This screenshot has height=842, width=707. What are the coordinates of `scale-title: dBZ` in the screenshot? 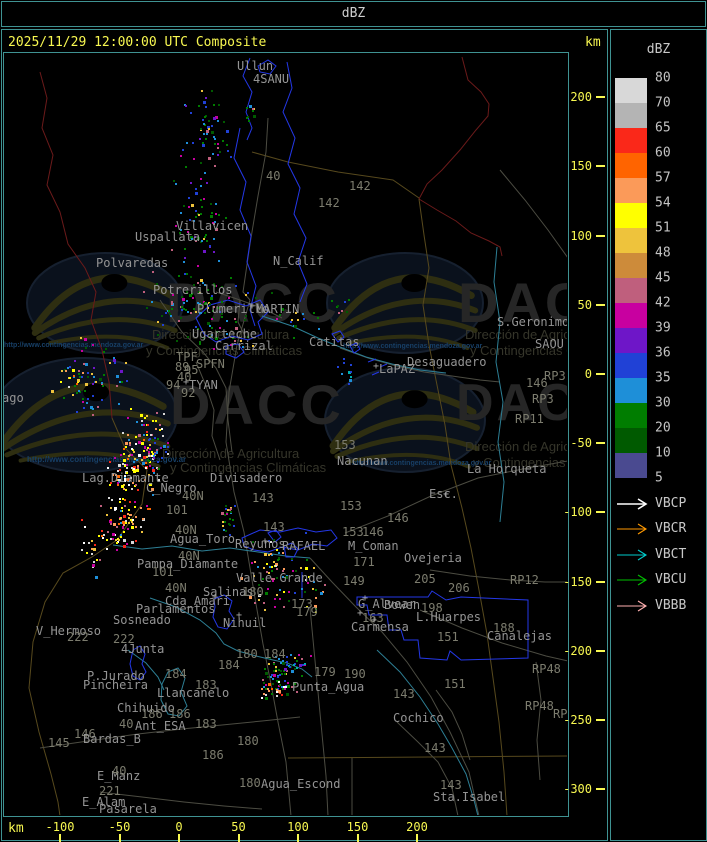 It's located at (658, 49).